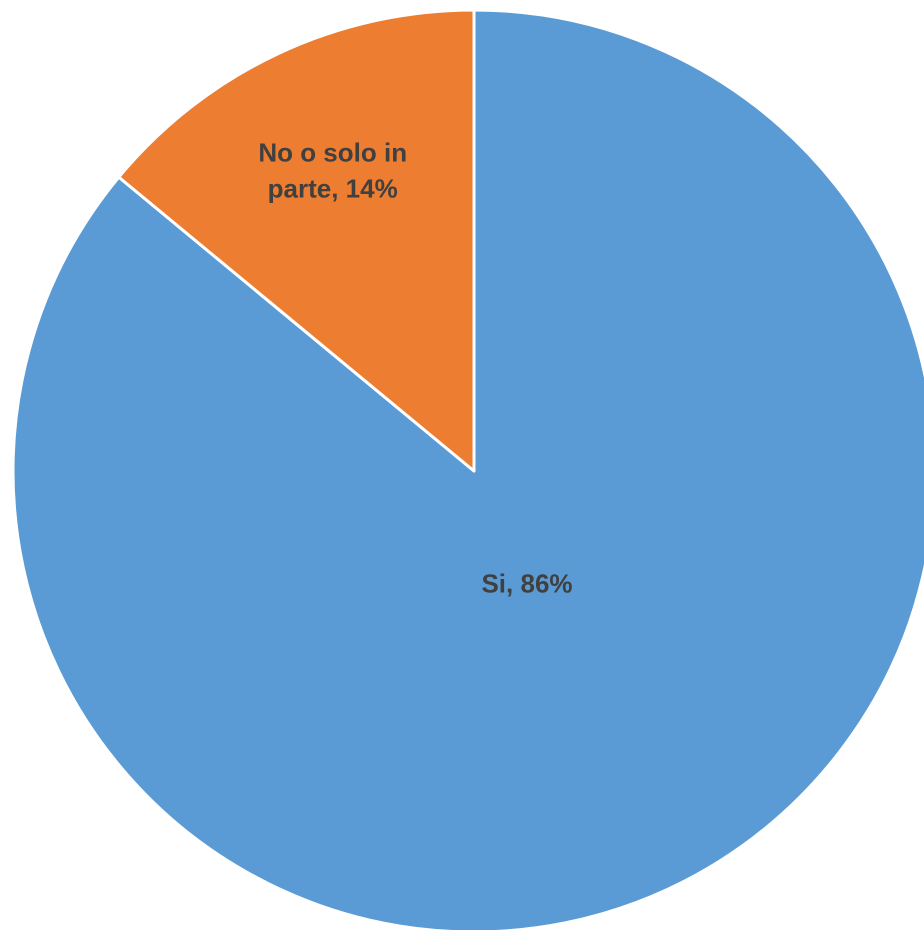 Image resolution: width=924 pixels, height=930 pixels. What do you see at coordinates (332, 153) in the screenshot?
I see `data-label-line: No o solo in` at bounding box center [332, 153].